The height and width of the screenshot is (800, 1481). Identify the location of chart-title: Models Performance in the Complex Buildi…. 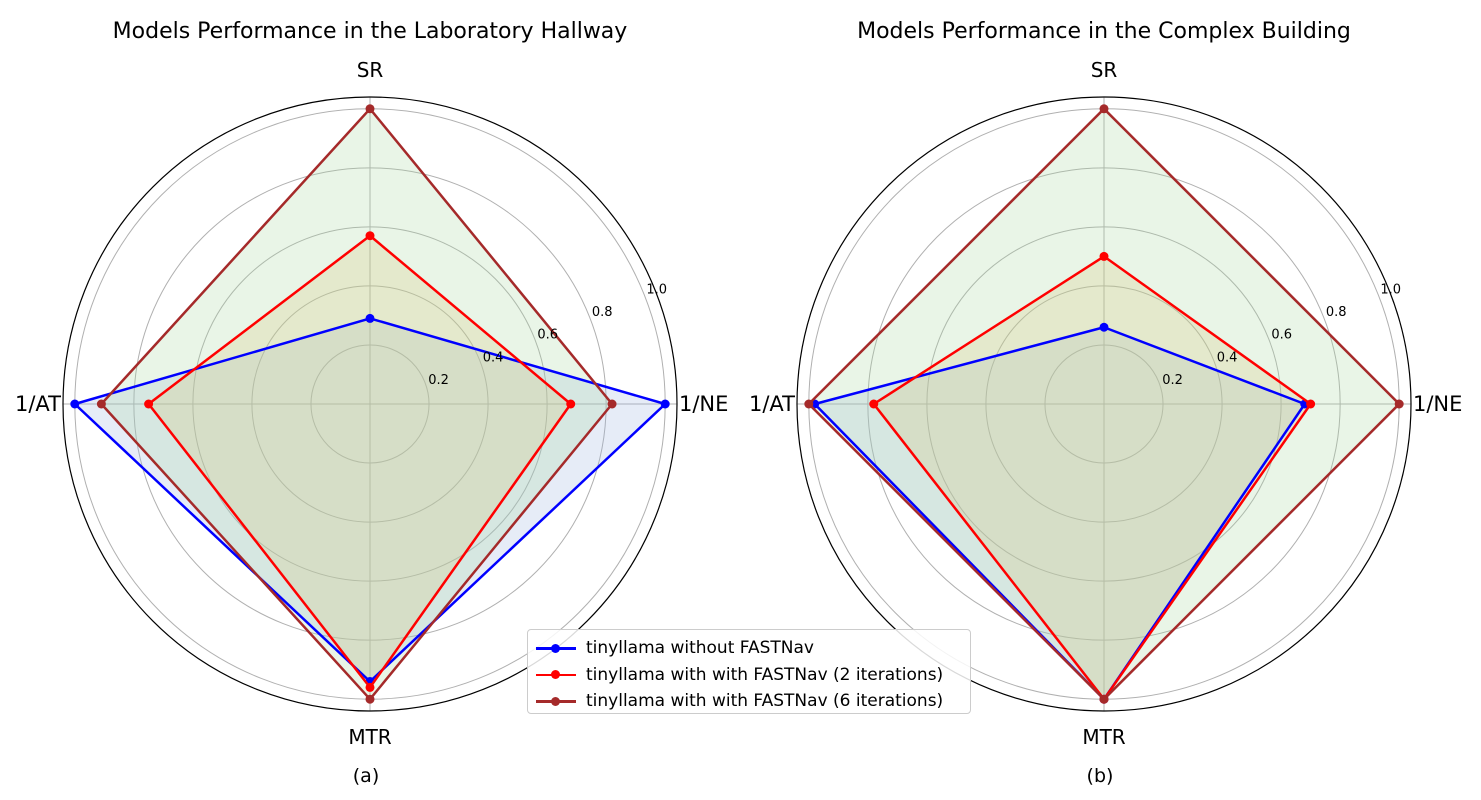
(1104, 31).